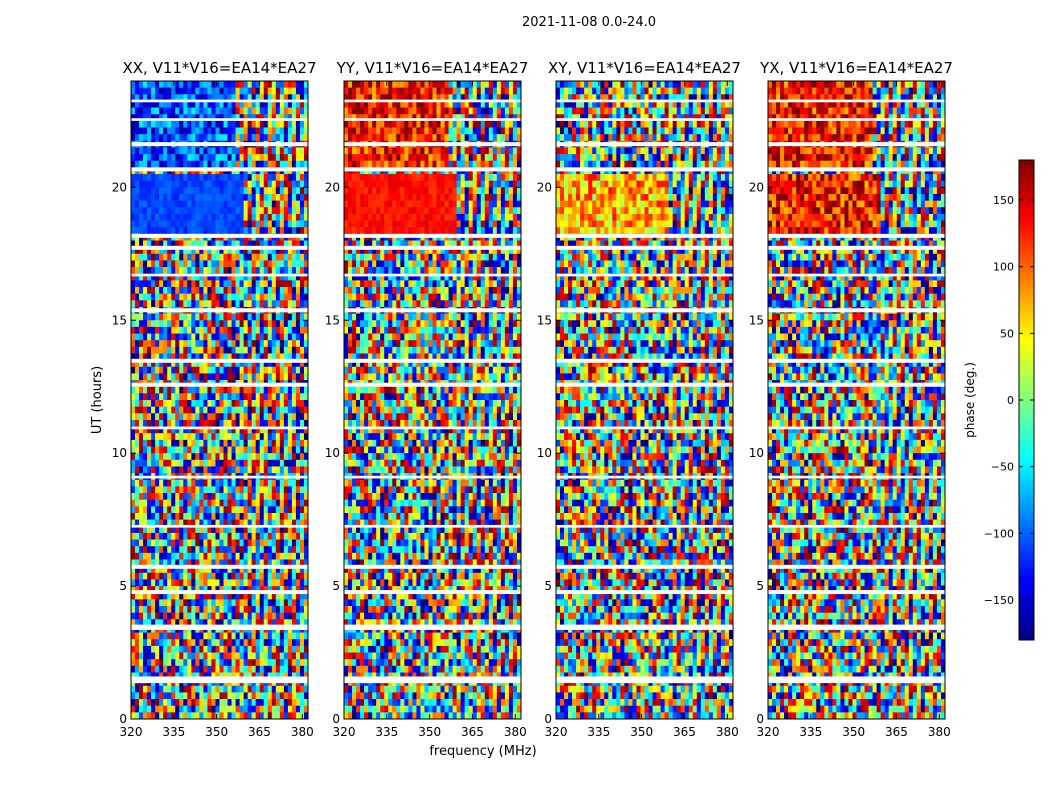 Image resolution: width=1050 pixels, height=800 pixels. What do you see at coordinates (1010, 400) in the screenshot?
I see `colorbar-tick-label: 0` at bounding box center [1010, 400].